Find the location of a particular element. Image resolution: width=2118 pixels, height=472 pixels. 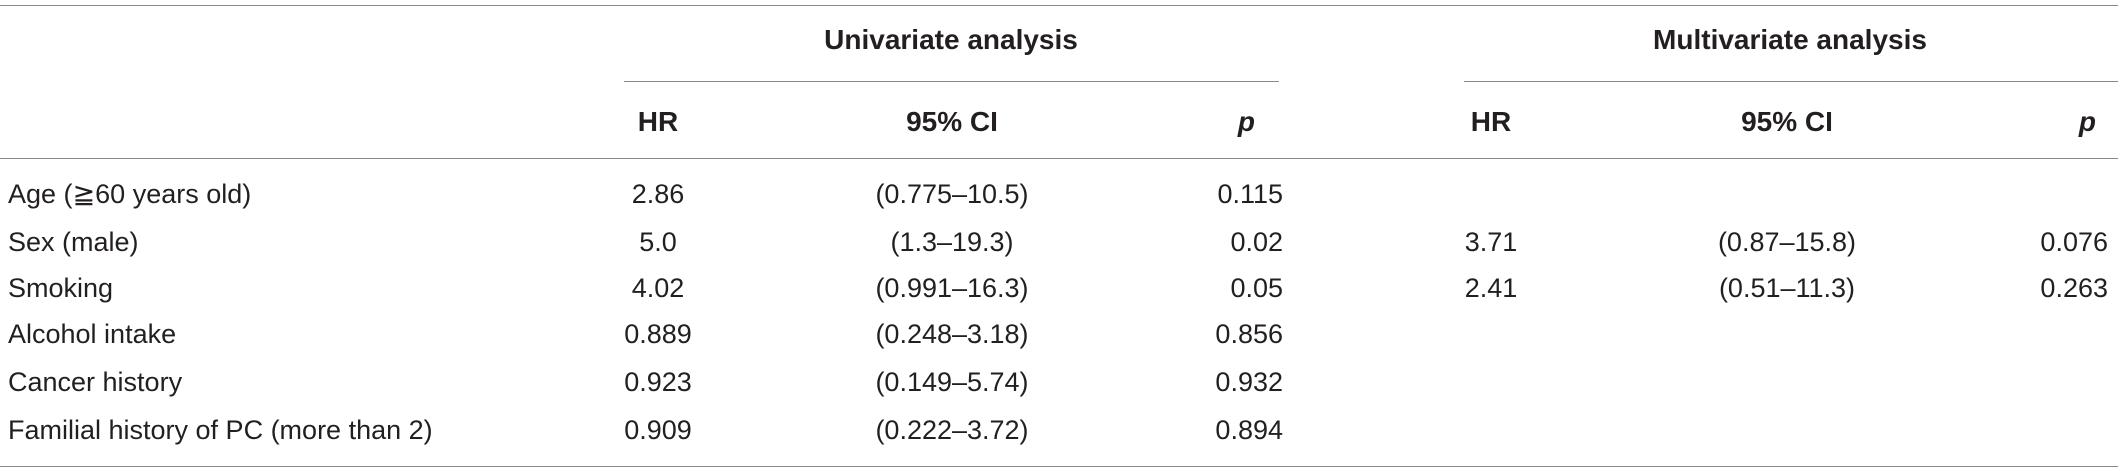

cell-uni-hr: 5.0 is located at coordinates (658, 242).